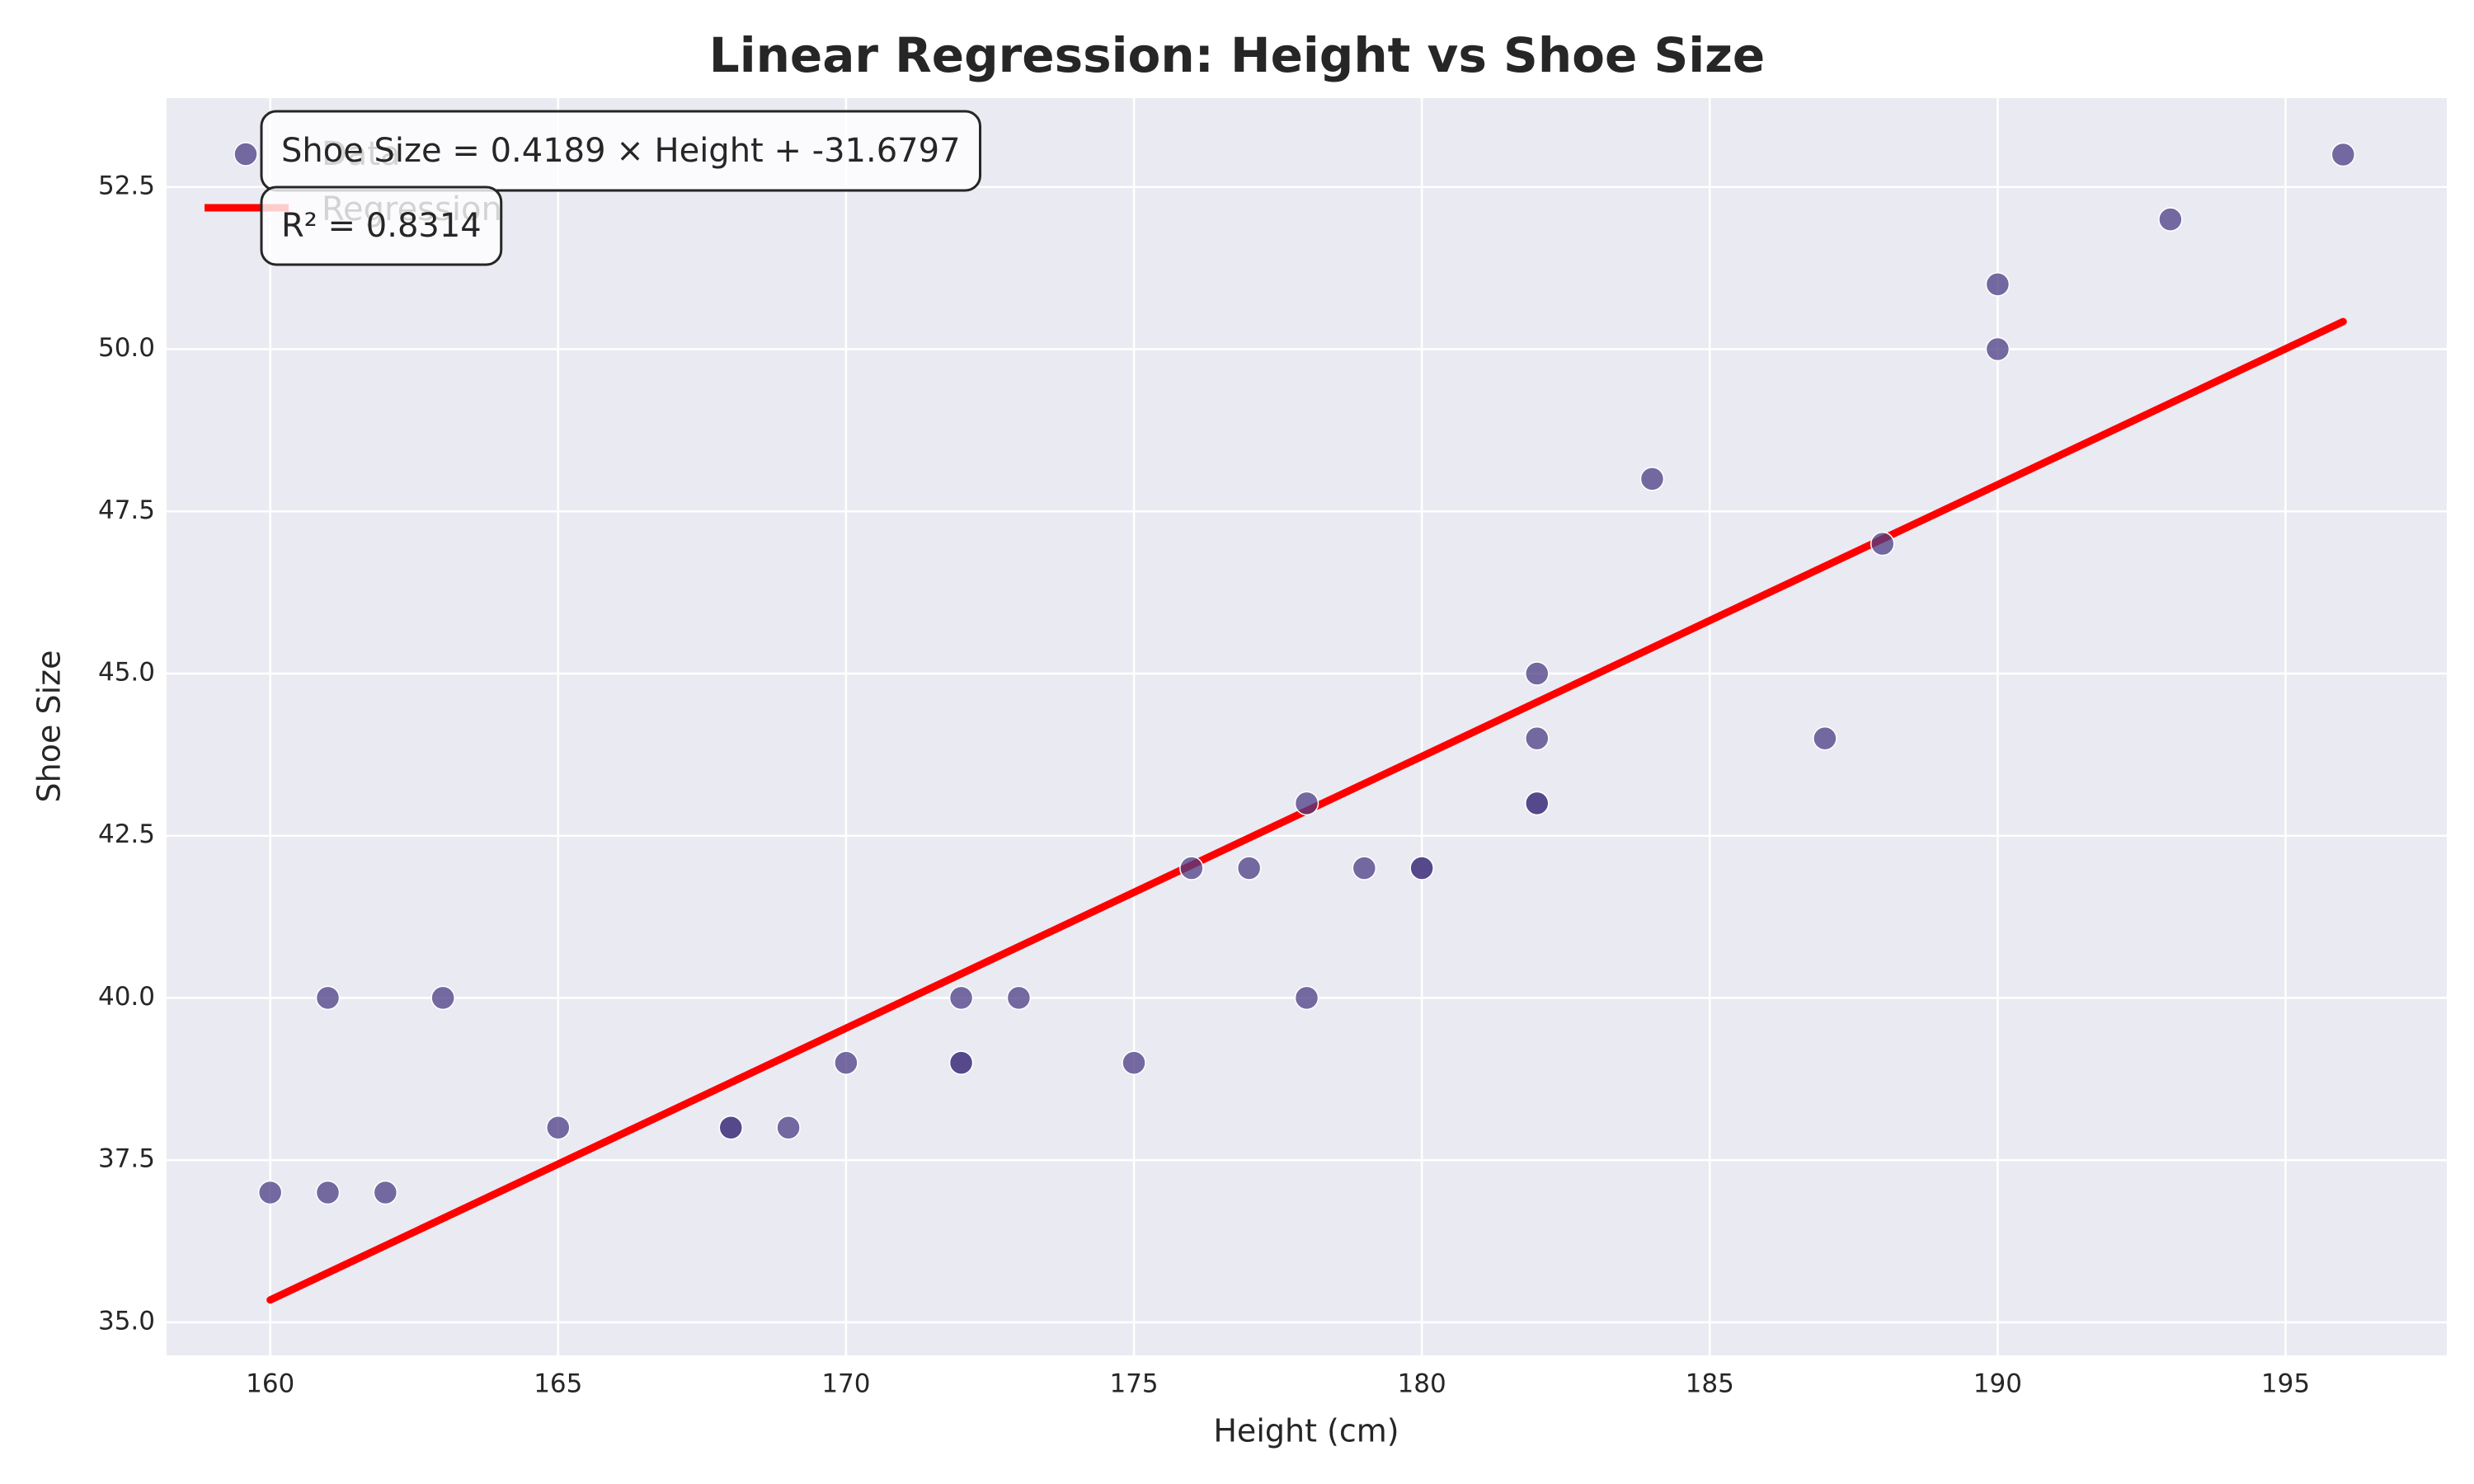  Describe the element at coordinates (49, 726) in the screenshot. I see `y-axis-label: Shoe Size` at that location.